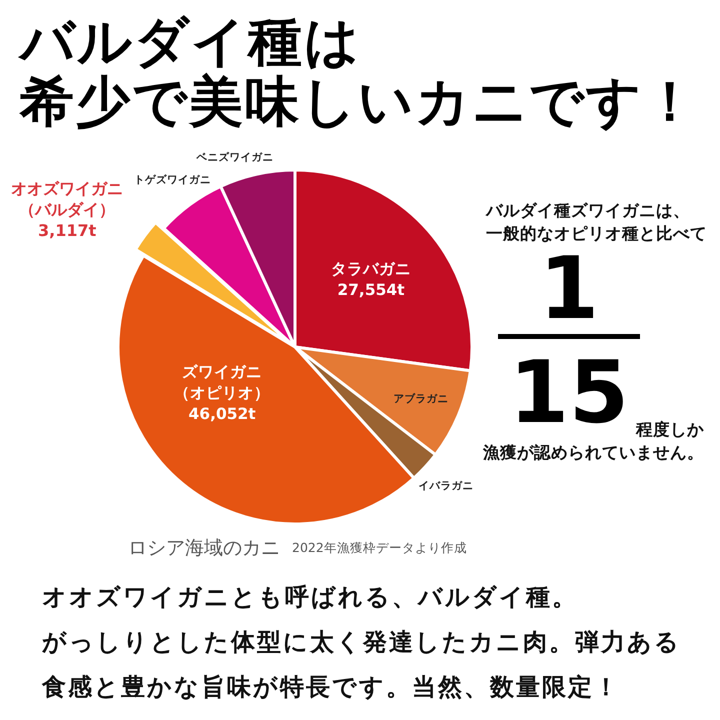  Describe the element at coordinates (222, 414) in the screenshot. I see `data-label: 46,052t` at that location.